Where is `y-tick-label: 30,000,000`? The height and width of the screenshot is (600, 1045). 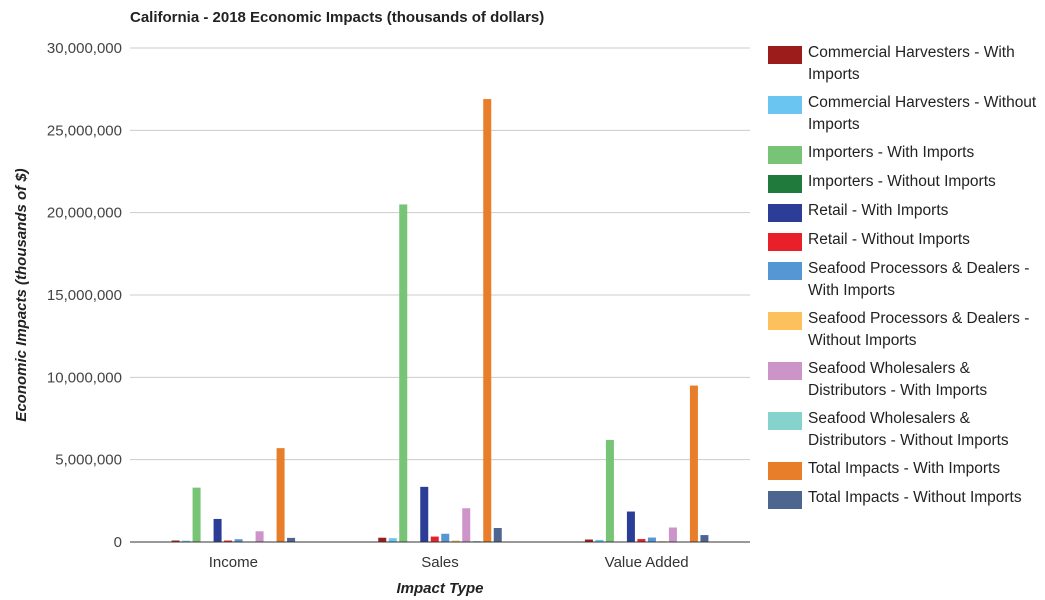
y-tick-label: 30,000,000 is located at coordinates (84, 48).